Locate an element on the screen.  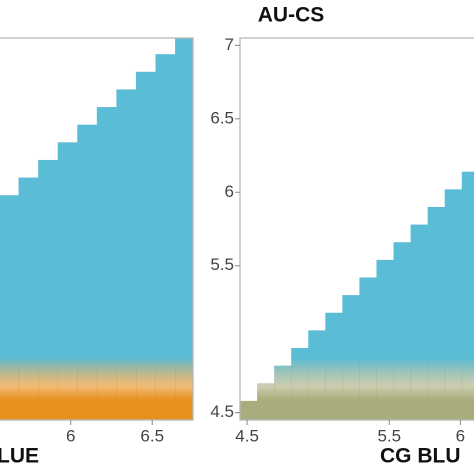
y-tick-label: 5.5 is located at coordinates (222, 264).